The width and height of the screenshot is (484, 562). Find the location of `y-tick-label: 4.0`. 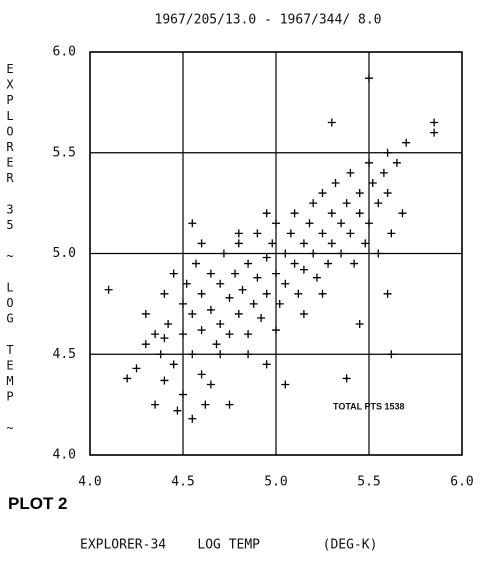

y-tick-label: 4.0 is located at coordinates (64, 455).